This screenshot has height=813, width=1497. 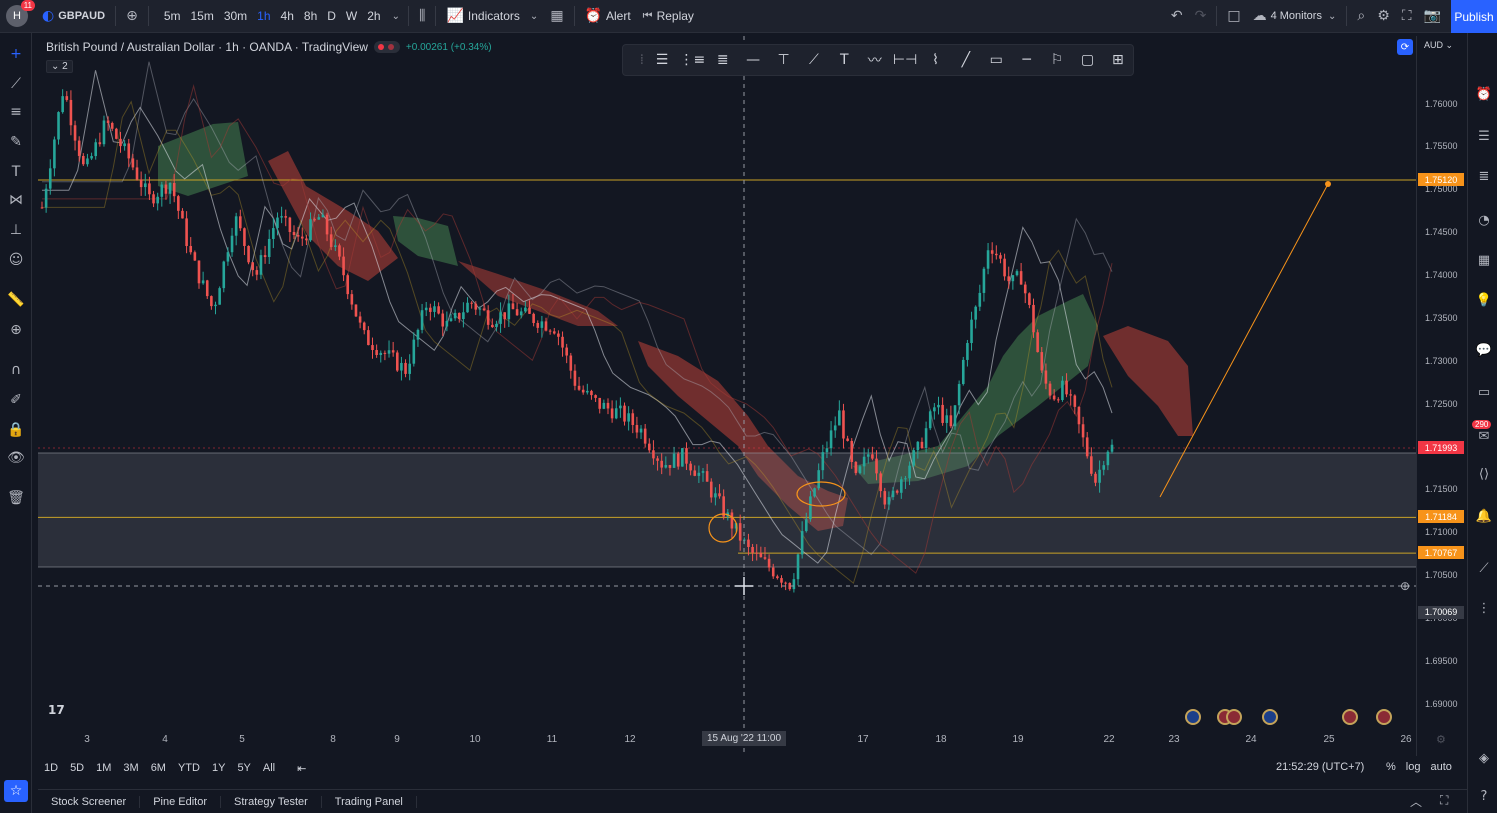 I want to click on timeframe-d: D, so click(x=331, y=16).